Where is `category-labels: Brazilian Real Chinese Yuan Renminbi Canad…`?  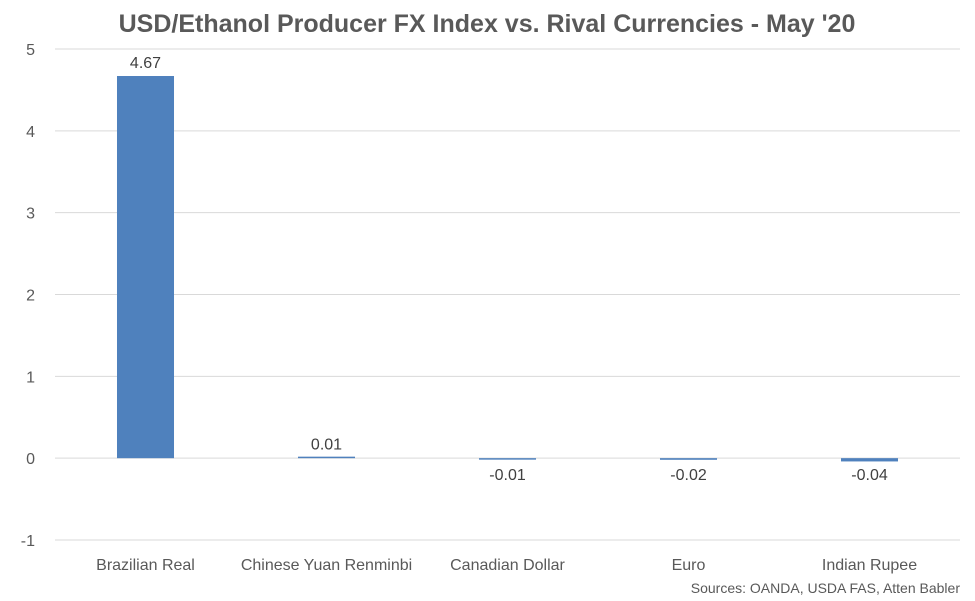 category-labels: Brazilian Real Chinese Yuan Renminbi Canad… is located at coordinates (506, 565).